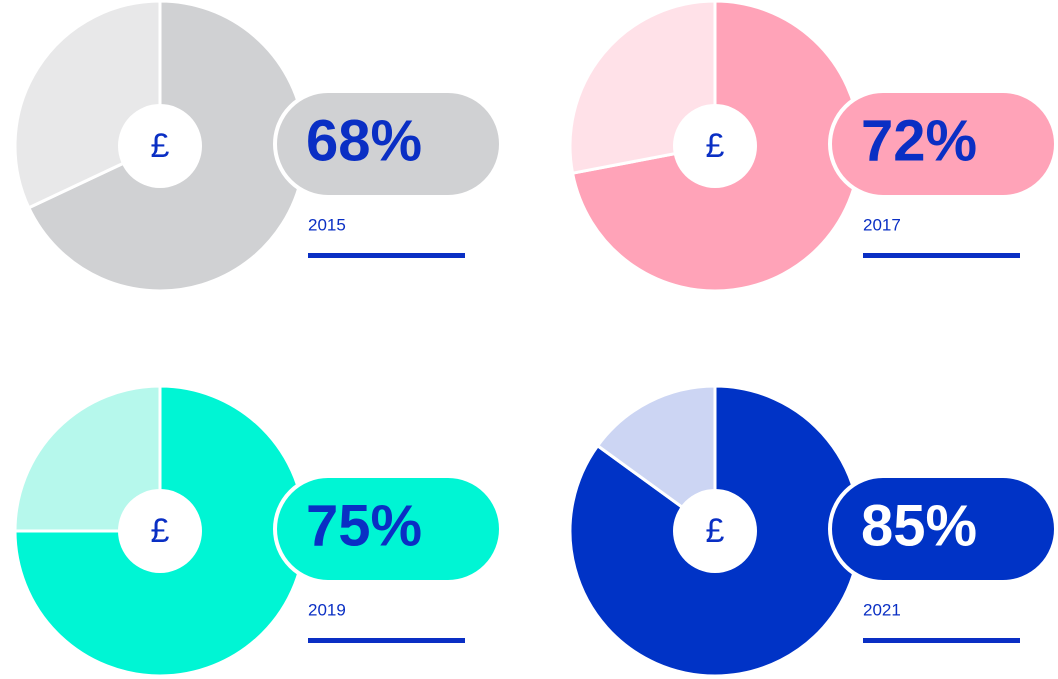  What do you see at coordinates (919, 140) in the screenshot?
I see `value-label: 72%` at bounding box center [919, 140].